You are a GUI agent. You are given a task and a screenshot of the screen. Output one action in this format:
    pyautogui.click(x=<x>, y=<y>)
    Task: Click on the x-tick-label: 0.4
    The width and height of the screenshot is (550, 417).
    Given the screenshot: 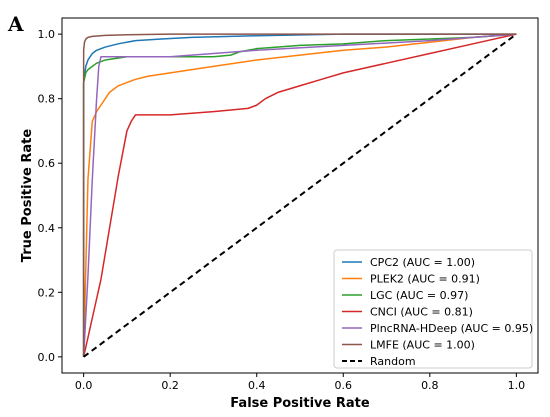 What is the action you would take?
    pyautogui.click(x=257, y=385)
    